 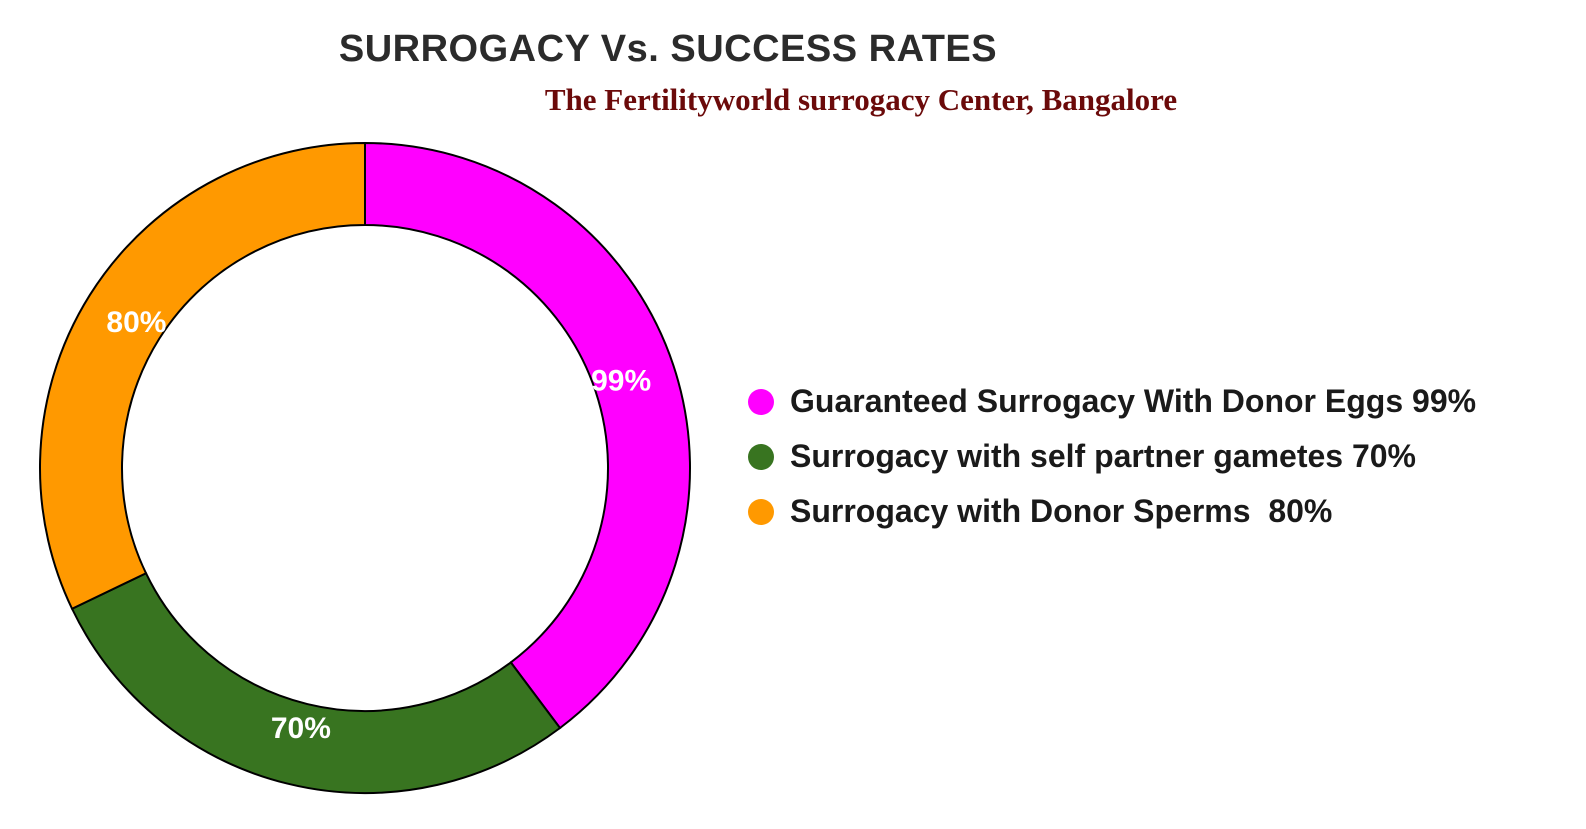 I want to click on legend-swatch-self-partner, so click(x=761, y=456).